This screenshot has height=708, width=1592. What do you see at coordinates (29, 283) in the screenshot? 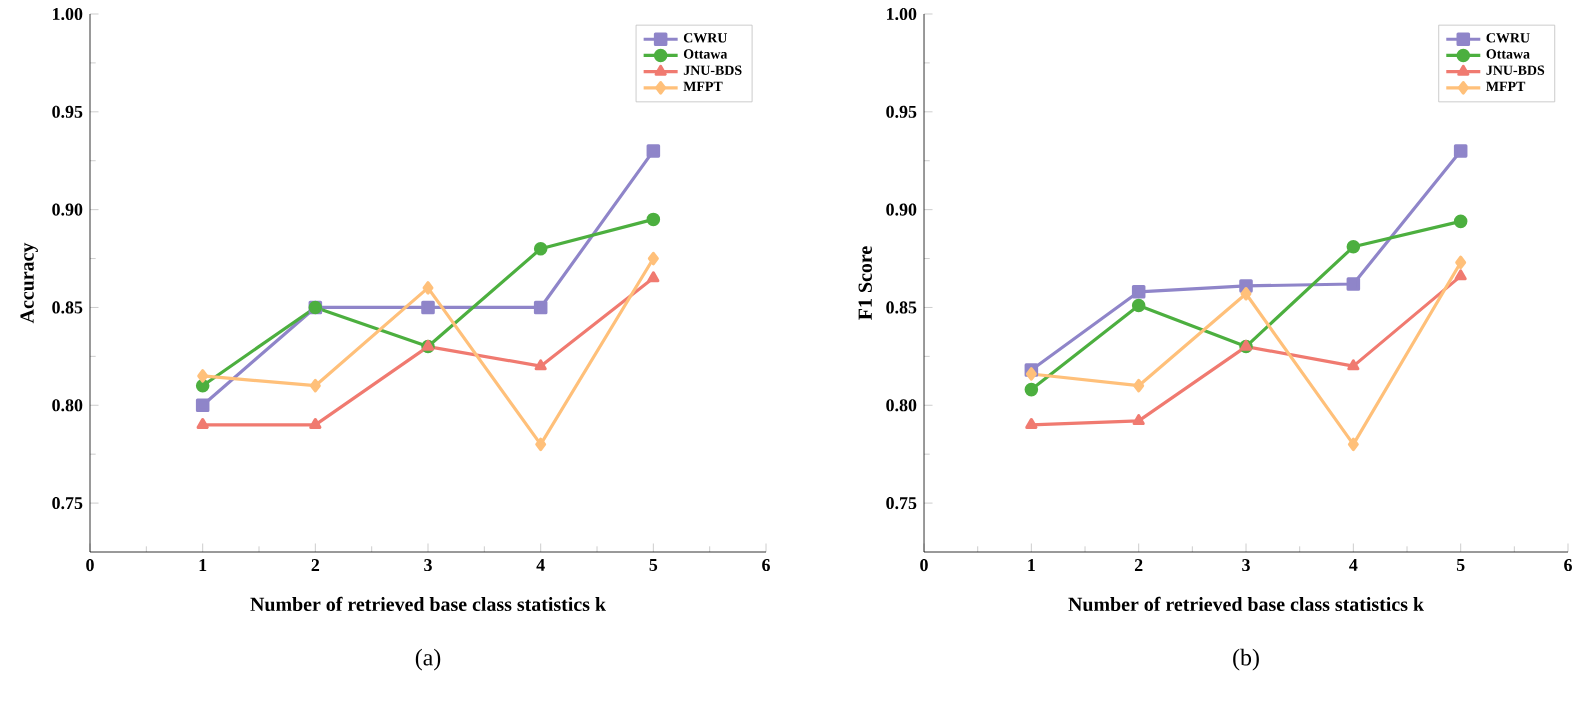
I see `y-axis-title: Accuracy` at bounding box center [29, 283].